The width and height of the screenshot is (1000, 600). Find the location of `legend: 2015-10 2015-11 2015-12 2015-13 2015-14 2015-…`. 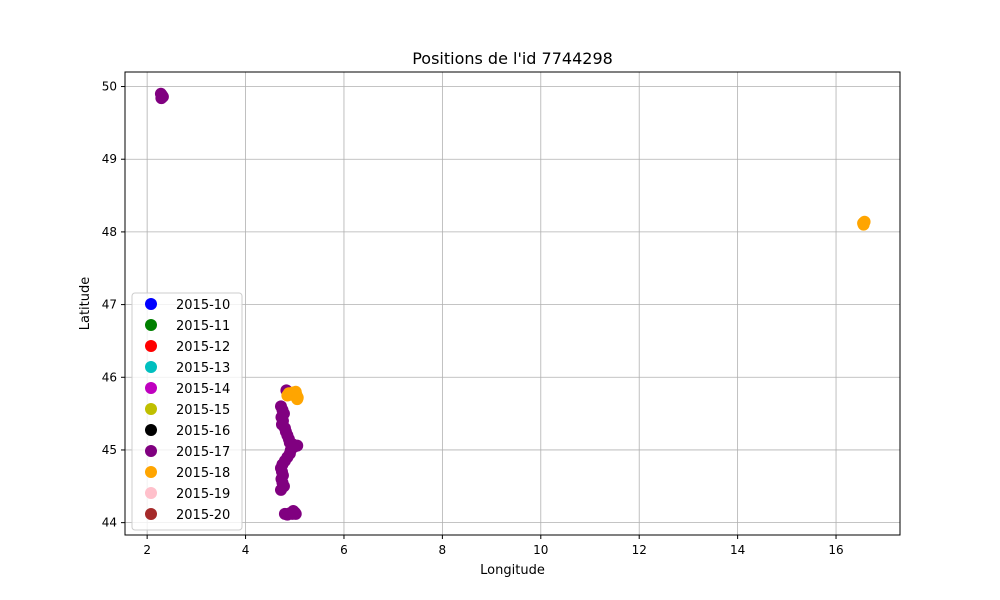

legend: 2015-10 2015-11 2015-12 2015-13 2015-14 2015-… is located at coordinates (187, 411).